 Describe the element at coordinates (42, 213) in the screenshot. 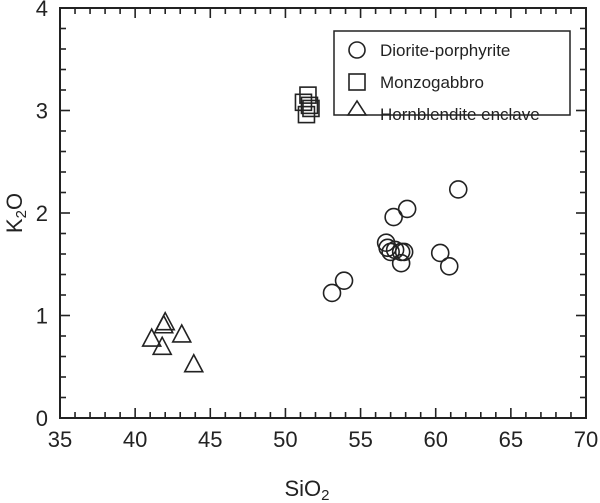

I see `y-tick-label: 2` at that location.